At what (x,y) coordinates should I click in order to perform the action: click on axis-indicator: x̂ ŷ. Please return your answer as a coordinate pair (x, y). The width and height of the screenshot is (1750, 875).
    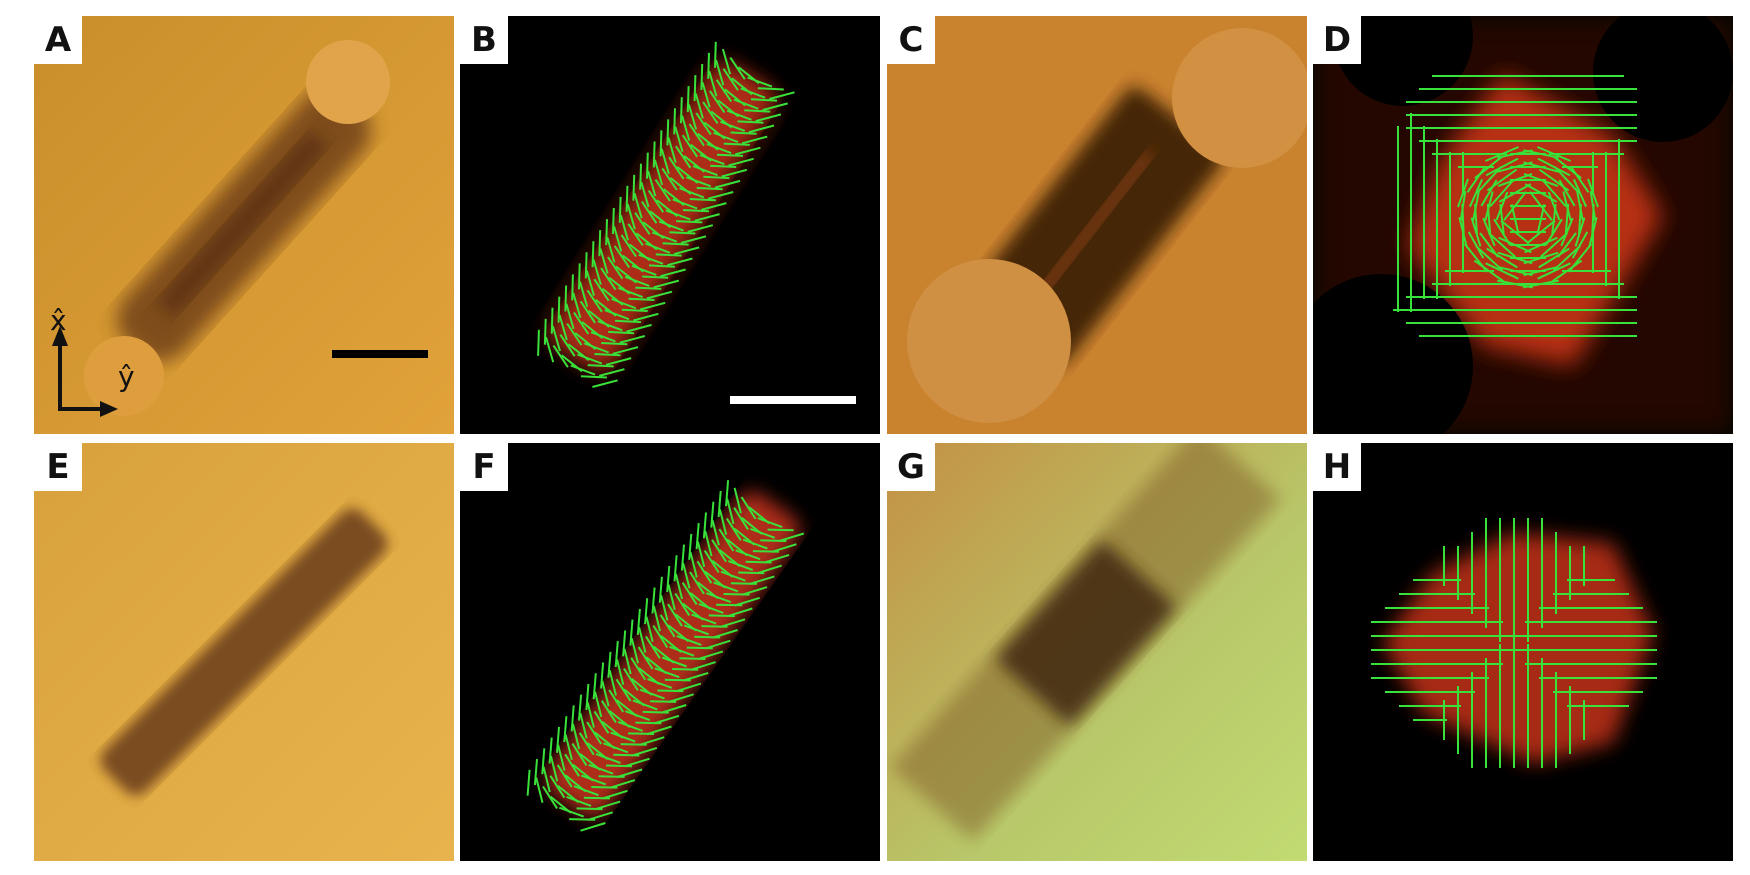
    Looking at the image, I should click on (92, 365).